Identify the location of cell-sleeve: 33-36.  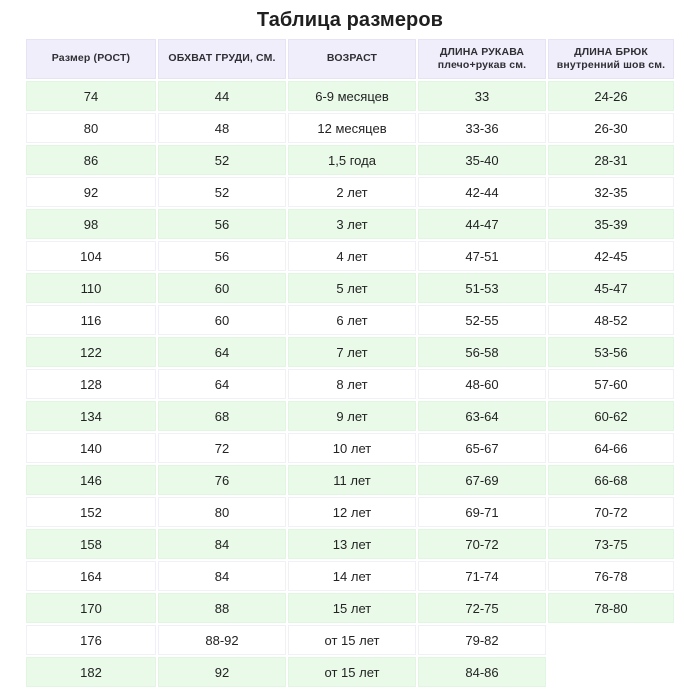
(482, 128).